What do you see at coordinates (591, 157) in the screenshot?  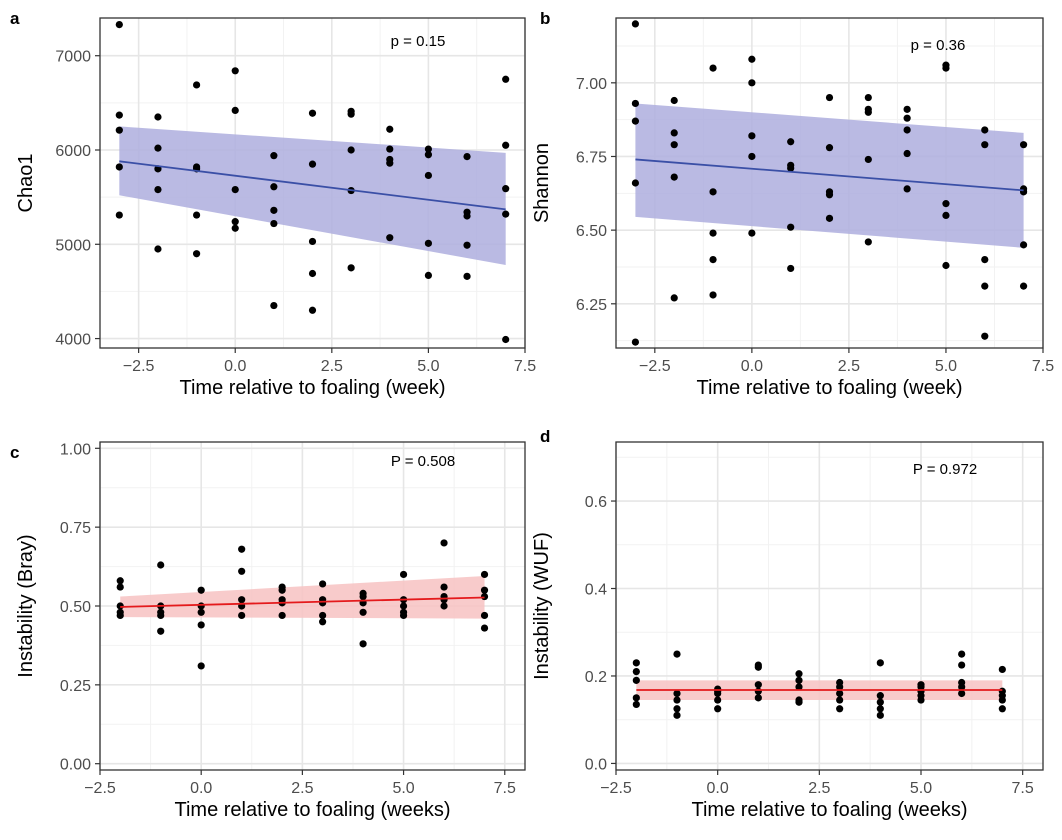 I see `y-tick-label: 6.75` at bounding box center [591, 157].